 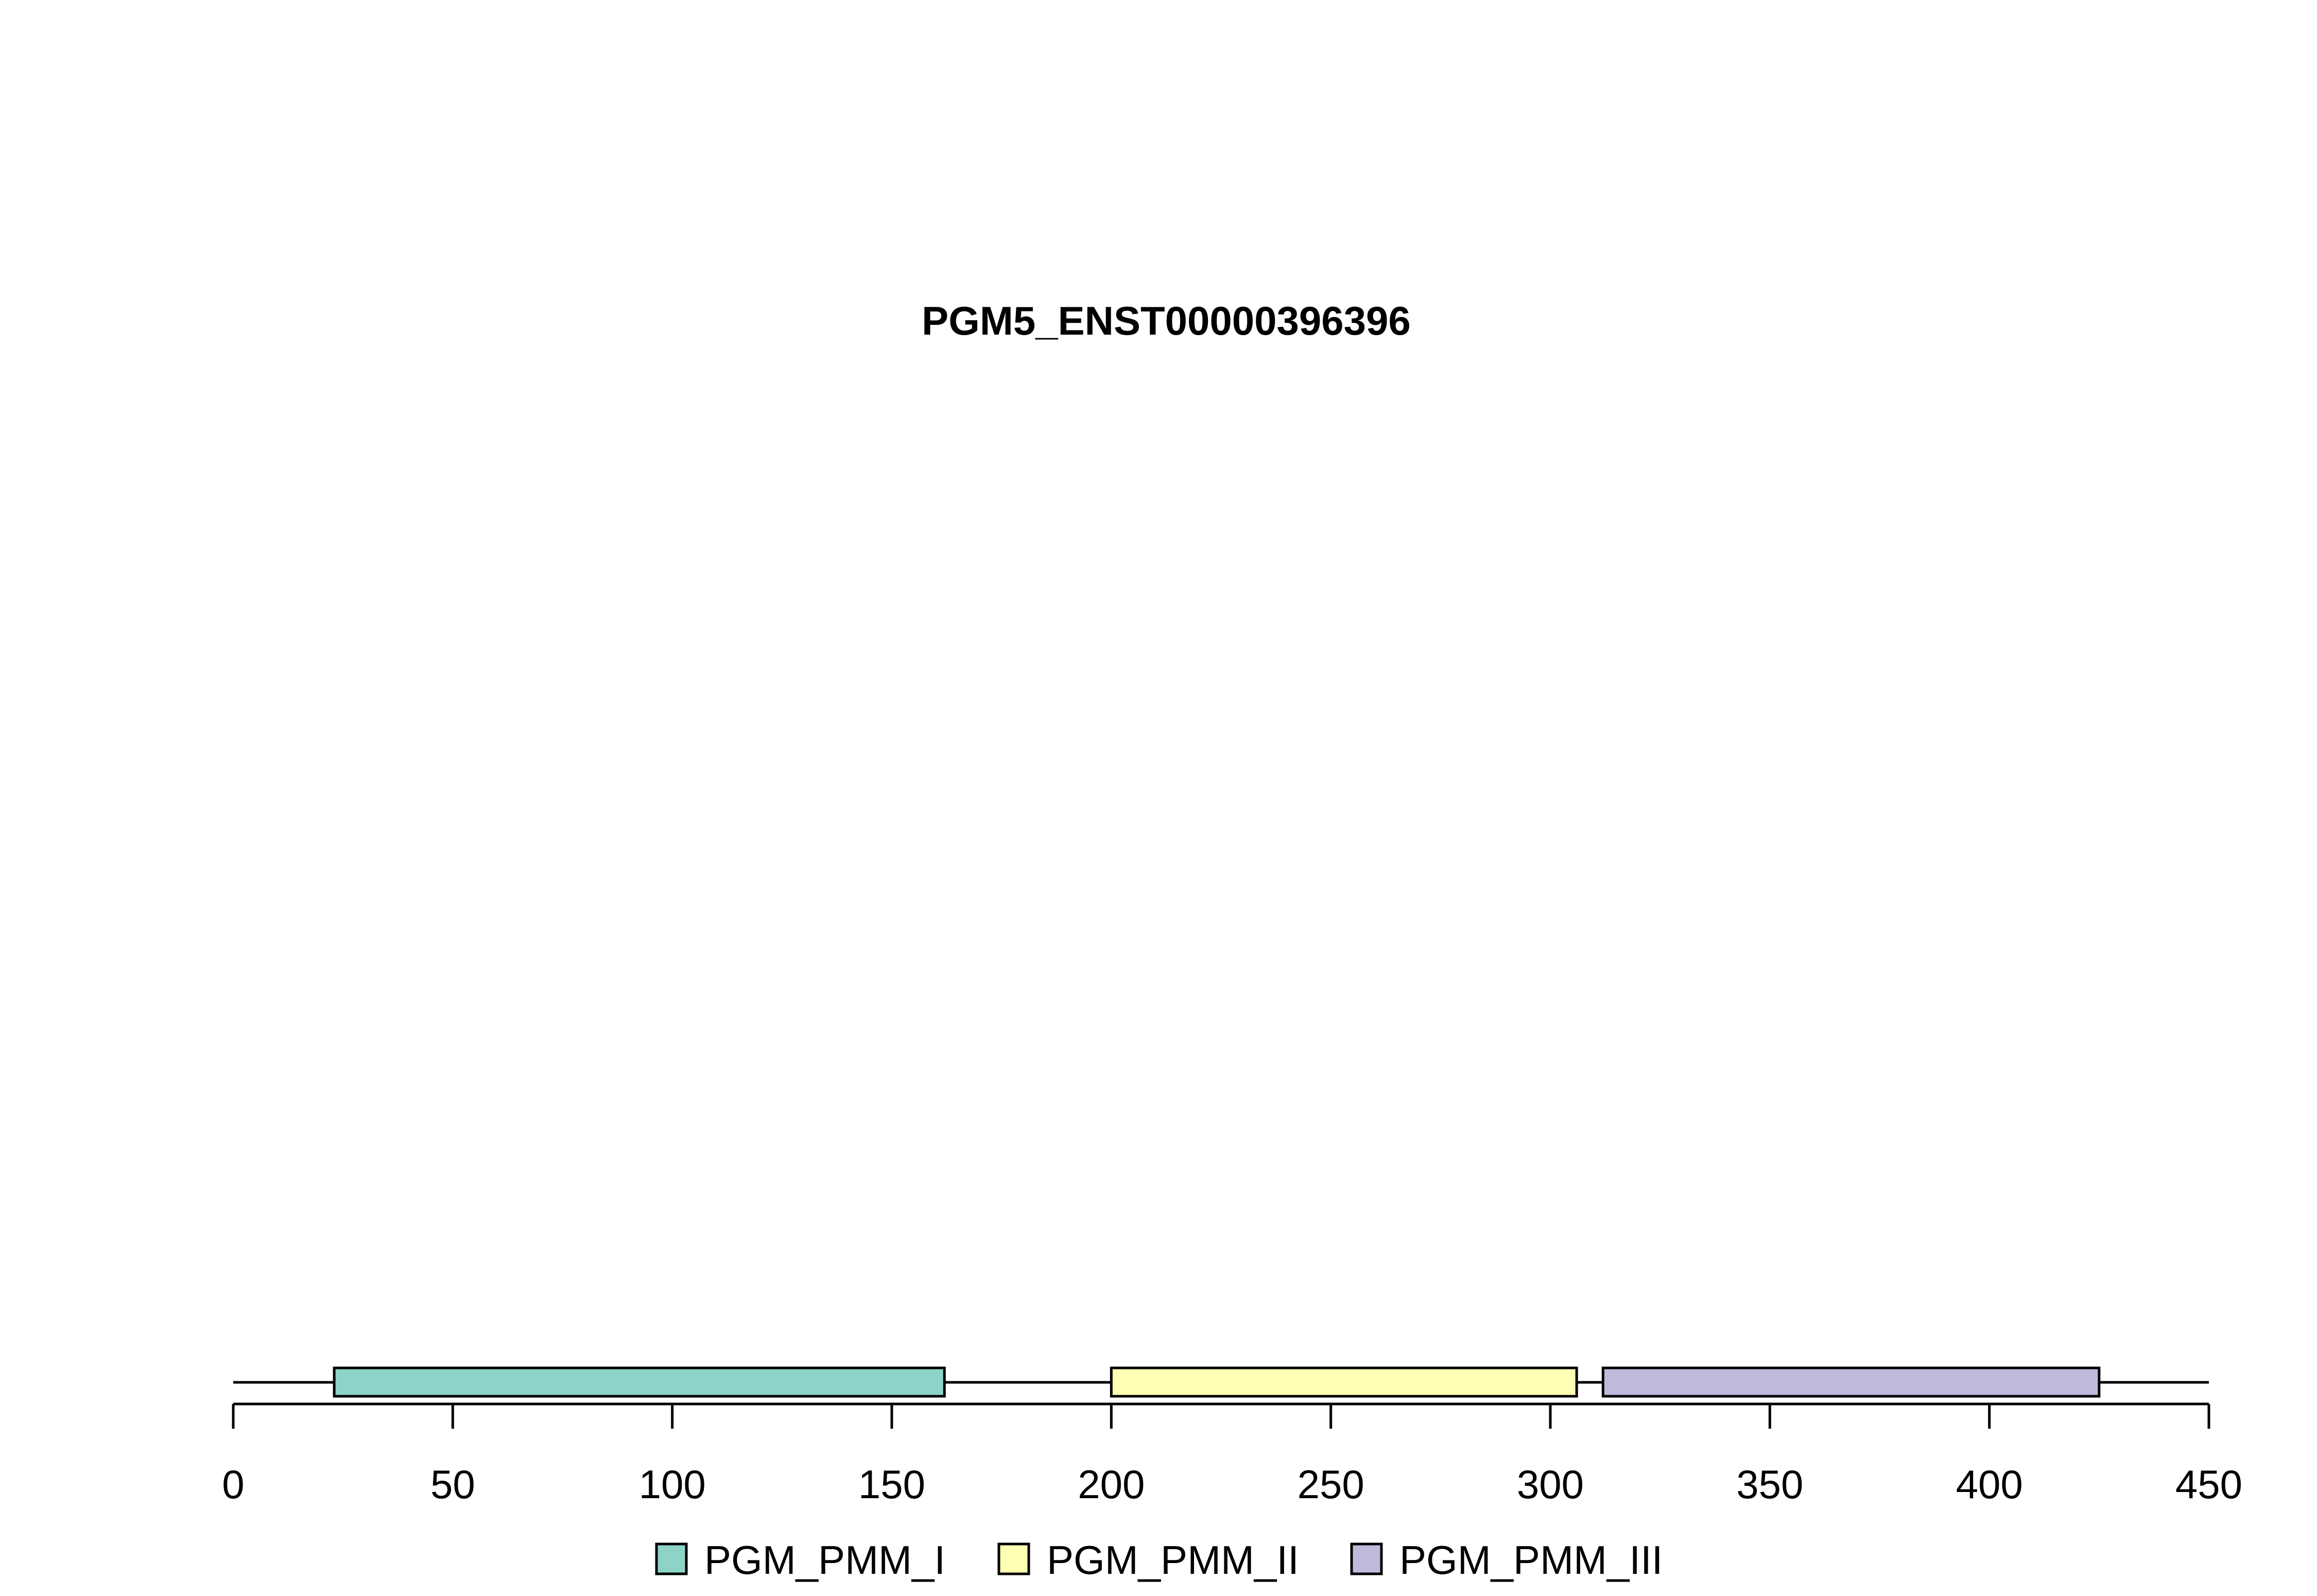 What do you see at coordinates (1344, 1382) in the screenshot?
I see `domain-box-pgm-pmm-ii` at bounding box center [1344, 1382].